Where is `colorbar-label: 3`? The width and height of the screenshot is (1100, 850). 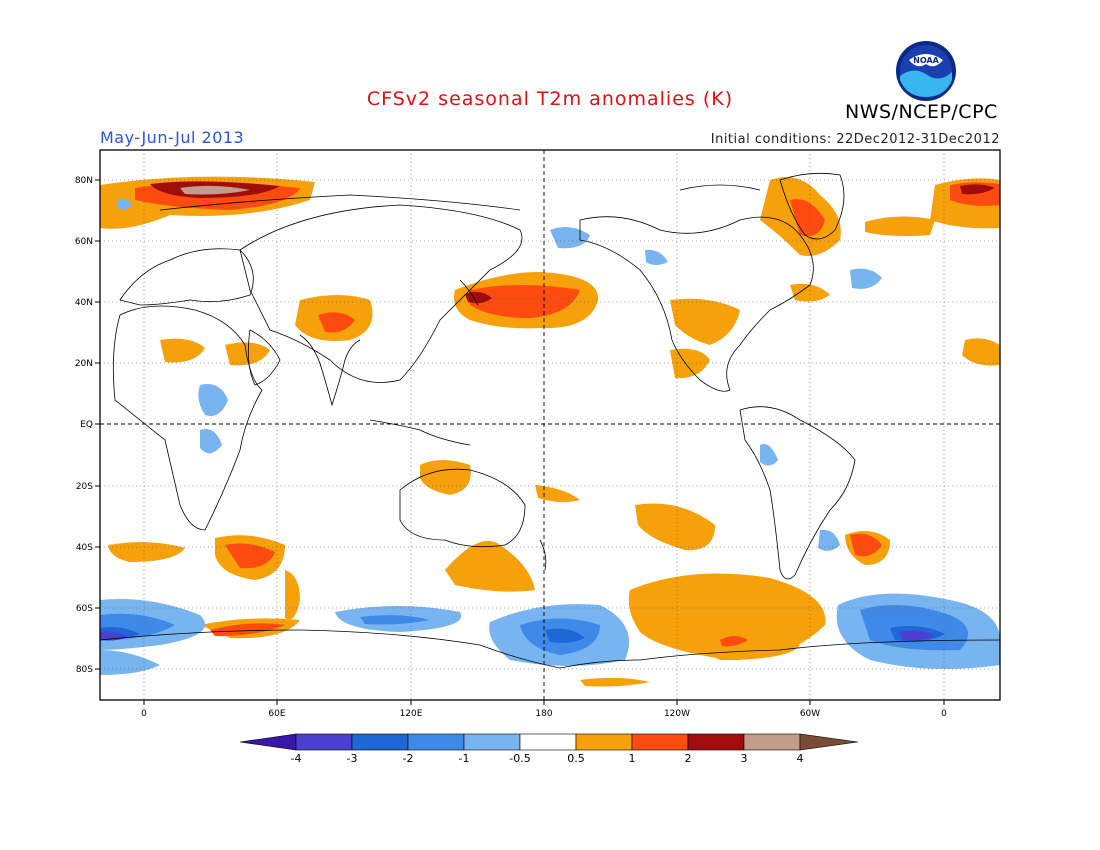 colorbar-label: 3 is located at coordinates (744, 758).